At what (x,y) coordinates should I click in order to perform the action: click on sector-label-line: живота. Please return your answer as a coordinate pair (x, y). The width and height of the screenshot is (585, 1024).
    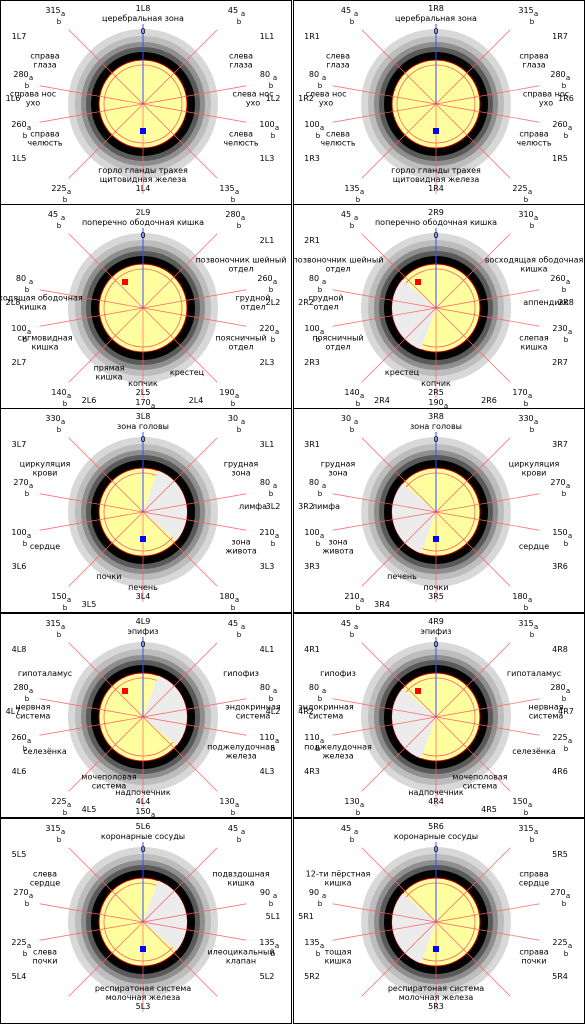
    Looking at the image, I should click on (338, 551).